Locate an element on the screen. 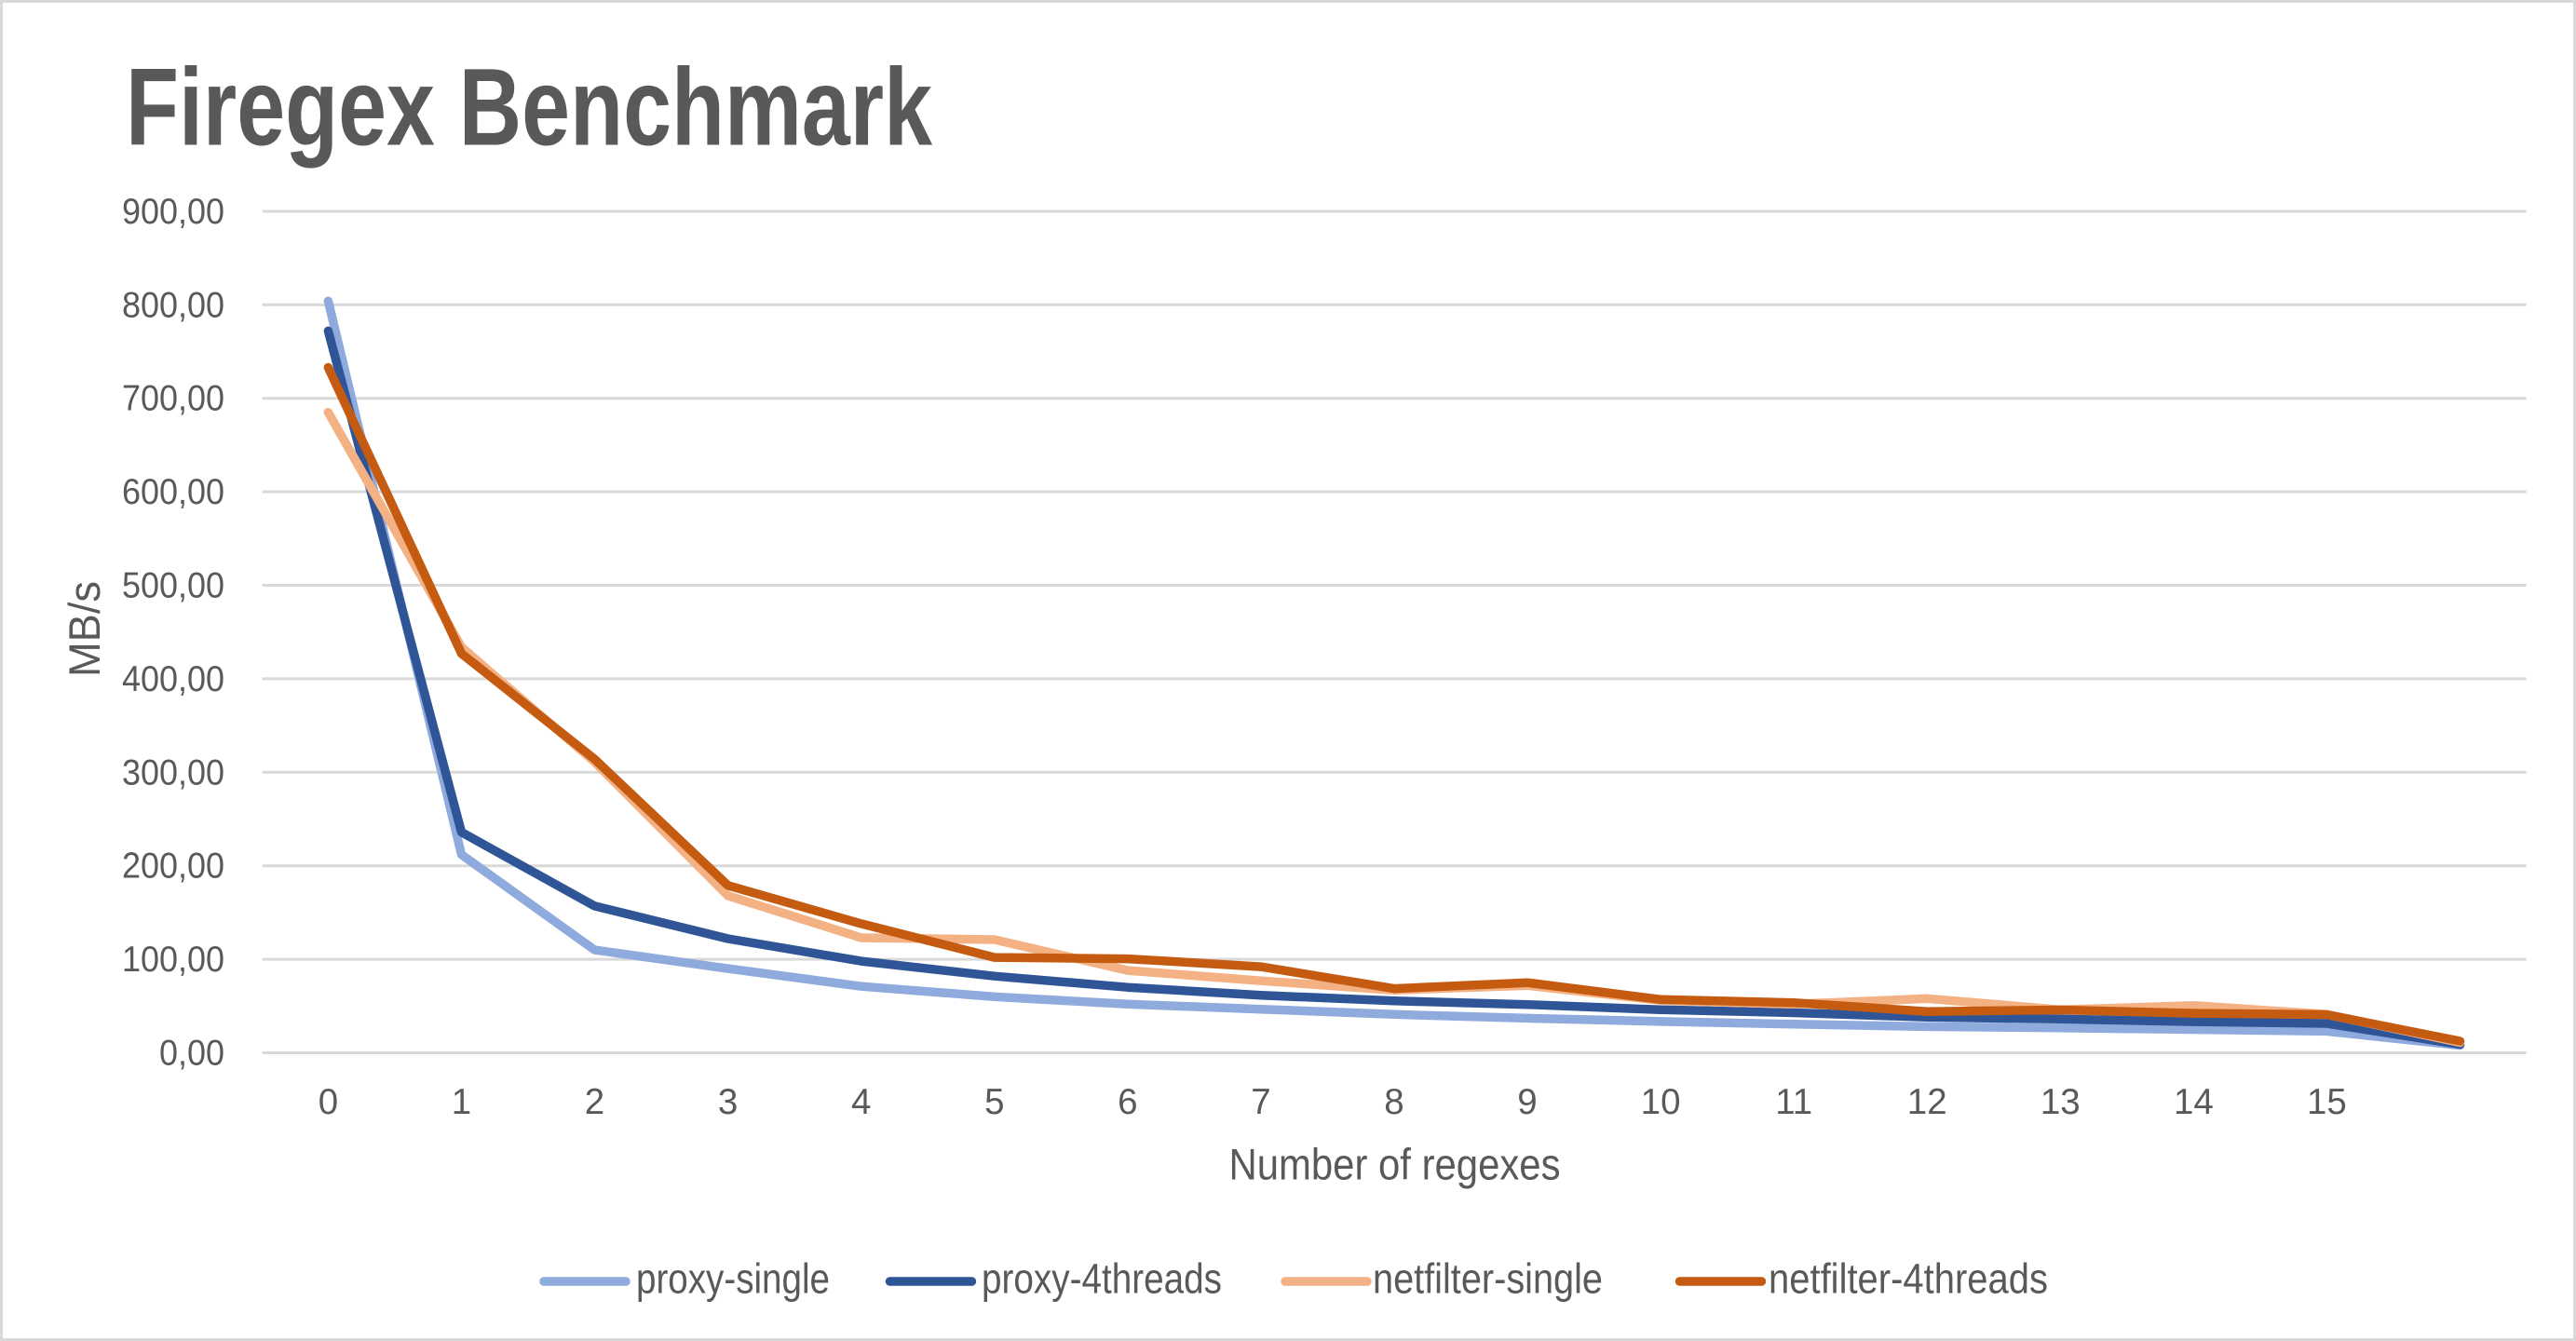 This screenshot has width=2576, height=1341. svg-text: Firegex Benchmark is located at coordinates (529, 107).